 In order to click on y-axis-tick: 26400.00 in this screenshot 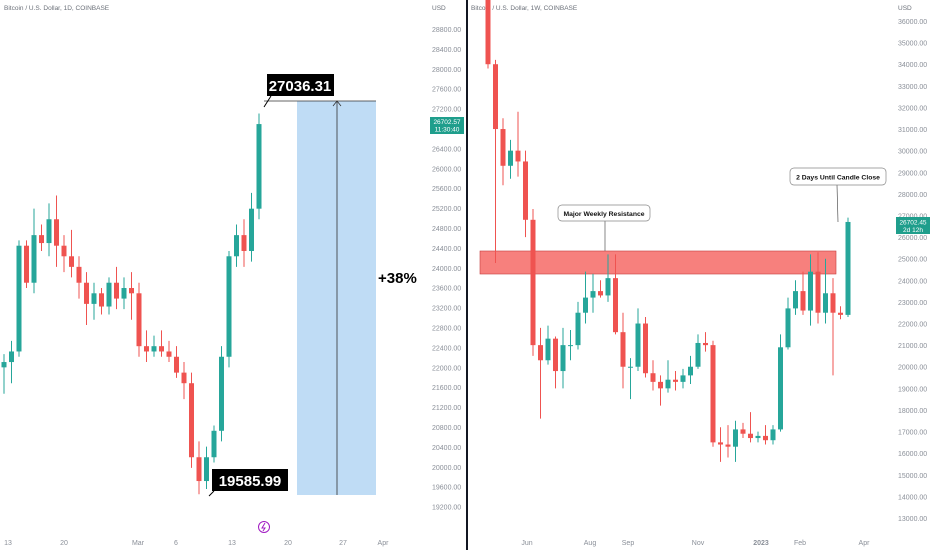, I will do `click(446, 149)`.